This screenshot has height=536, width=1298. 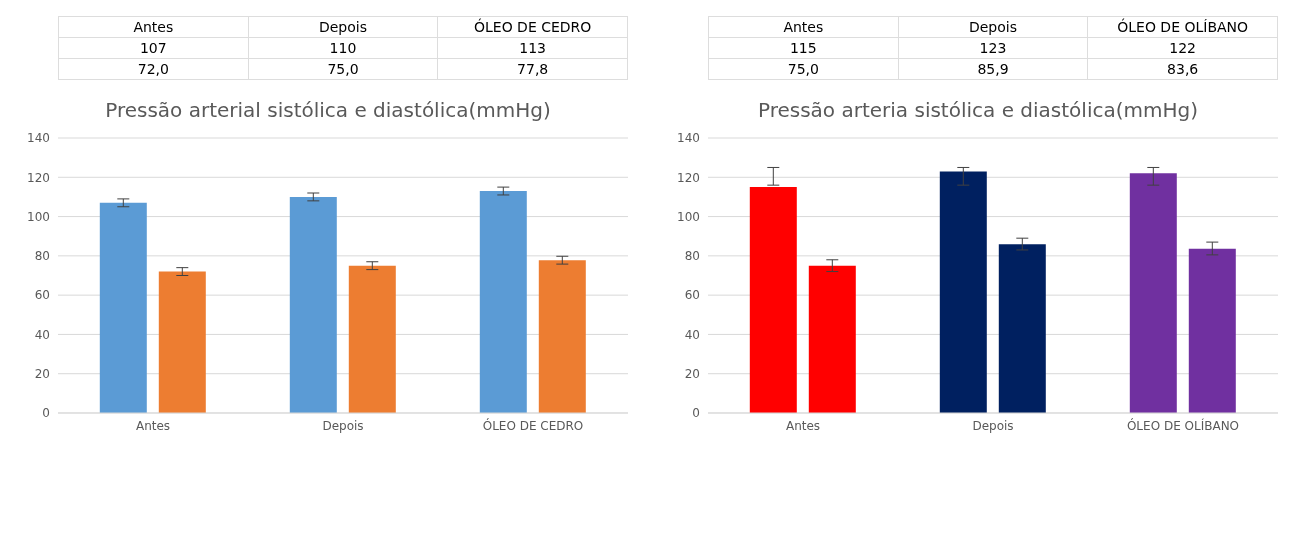 What do you see at coordinates (532, 48) in the screenshot?
I see `data-label: 113` at bounding box center [532, 48].